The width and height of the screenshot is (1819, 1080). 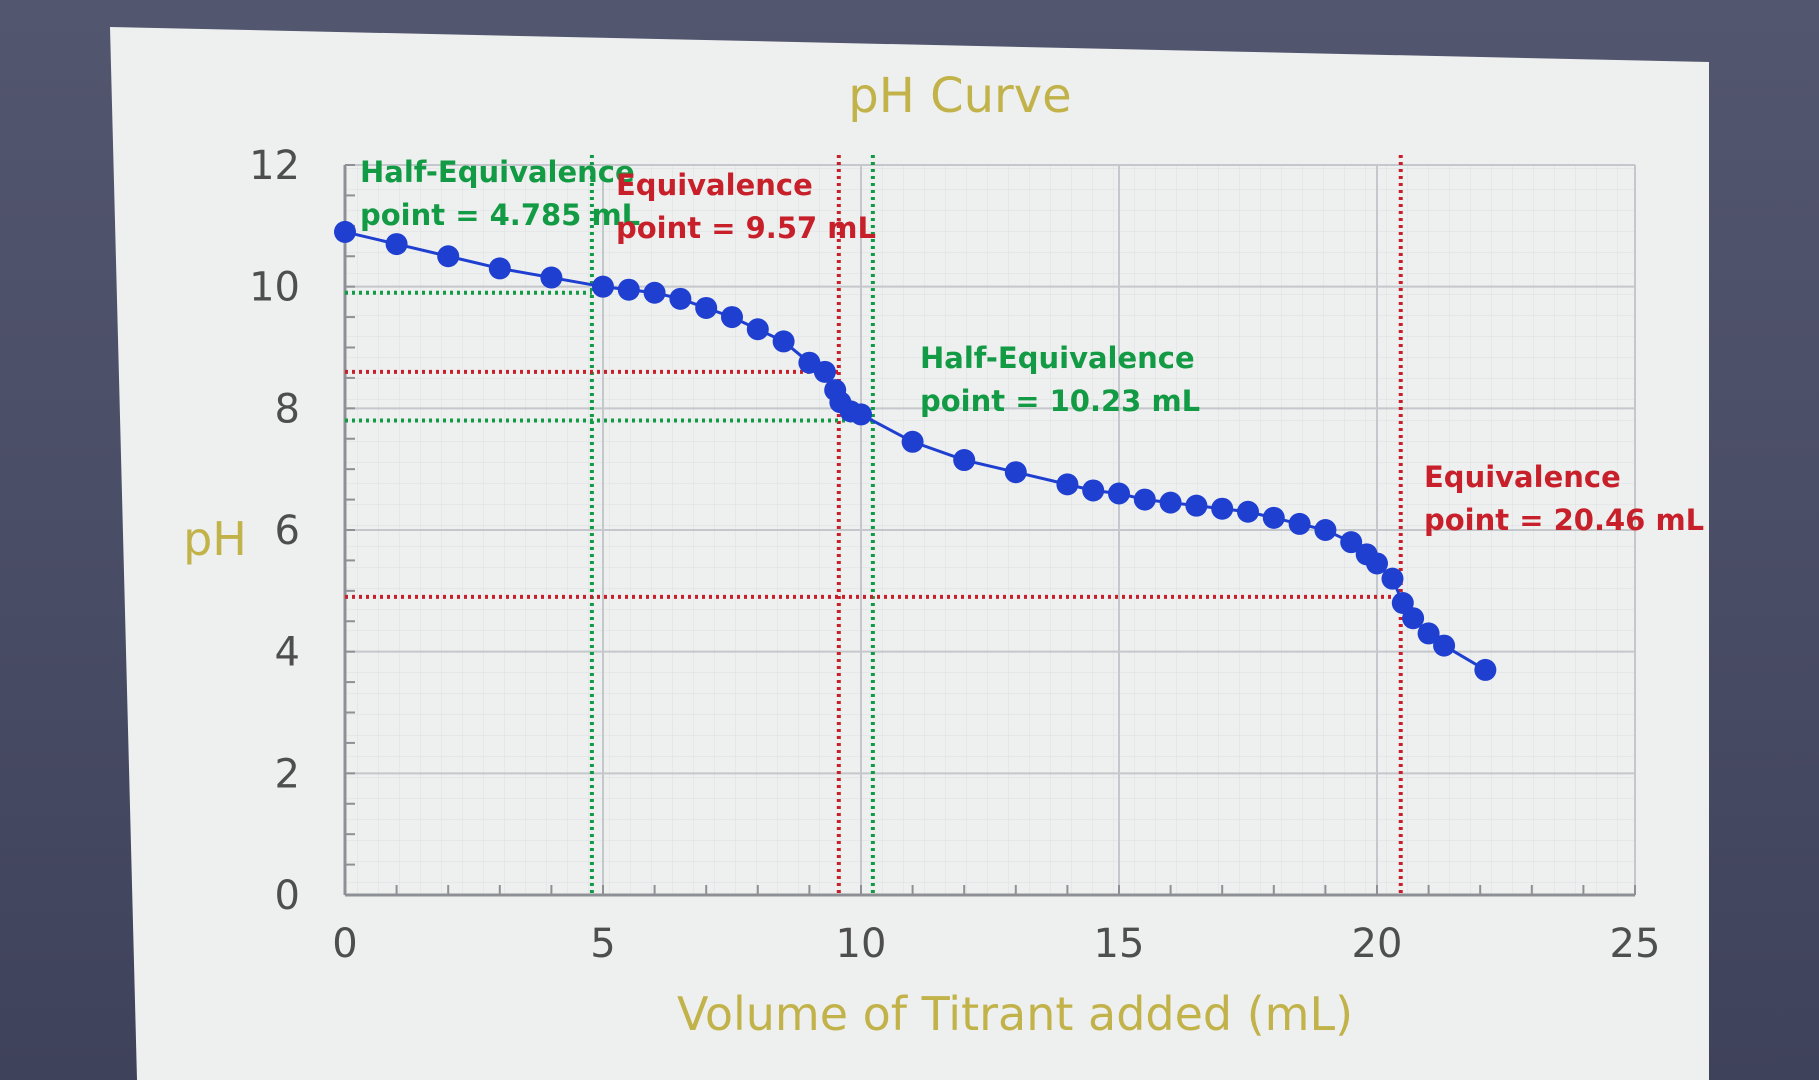 What do you see at coordinates (1635, 944) in the screenshot?
I see `x-tick-label: 25` at bounding box center [1635, 944].